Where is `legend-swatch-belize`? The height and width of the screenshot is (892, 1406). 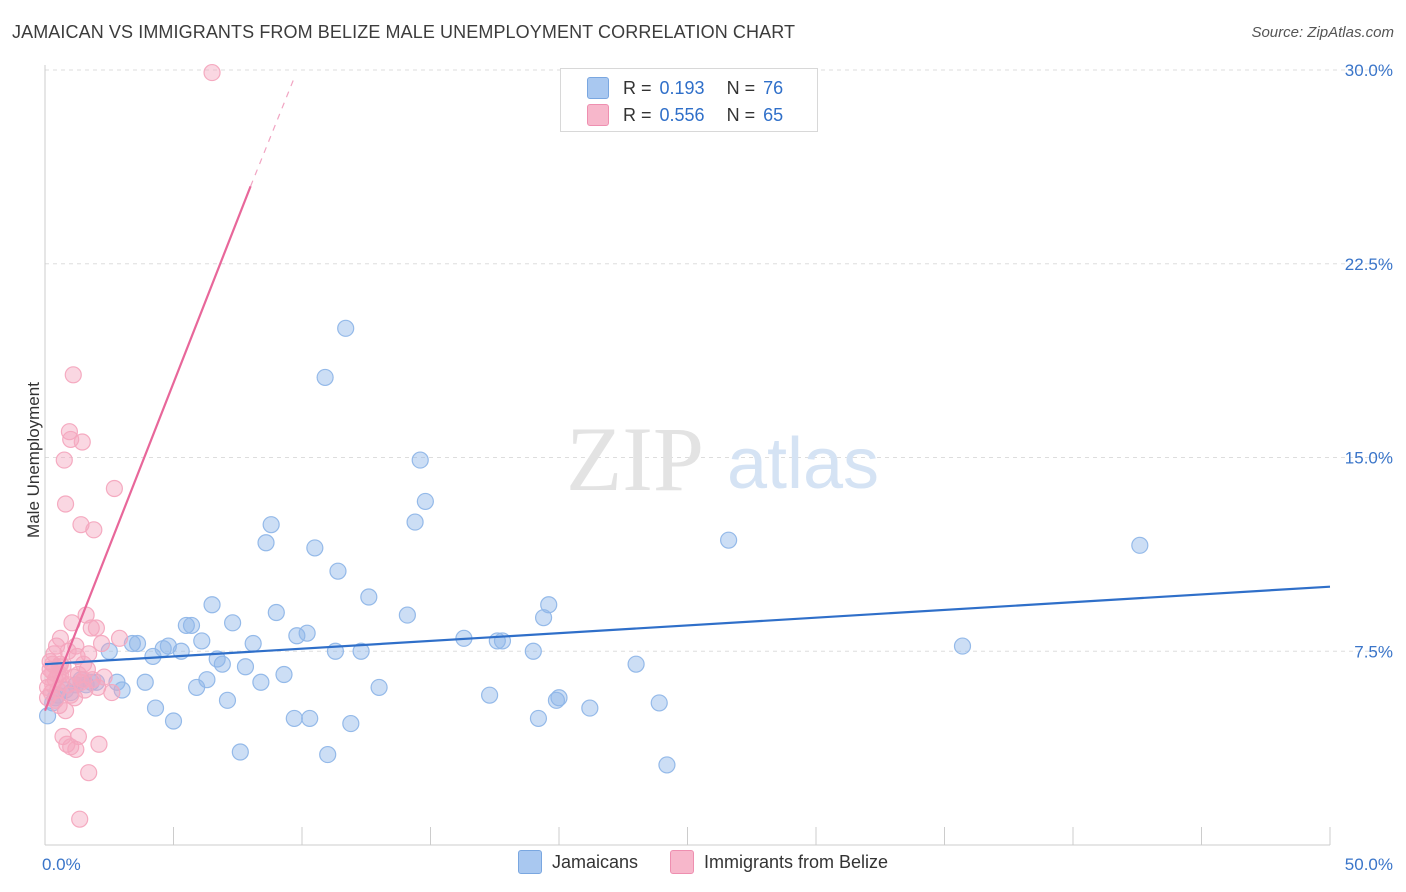 legend-swatch-belize is located at coordinates (682, 862).